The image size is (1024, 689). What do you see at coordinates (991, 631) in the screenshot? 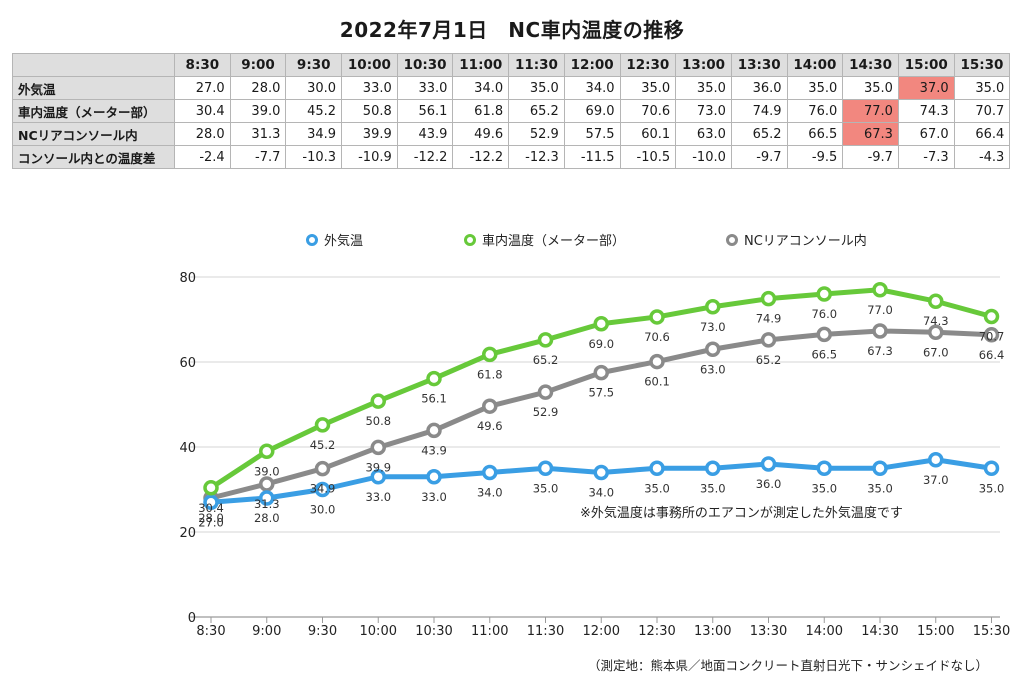
I see `x-tick-label: 15:30` at bounding box center [991, 631].